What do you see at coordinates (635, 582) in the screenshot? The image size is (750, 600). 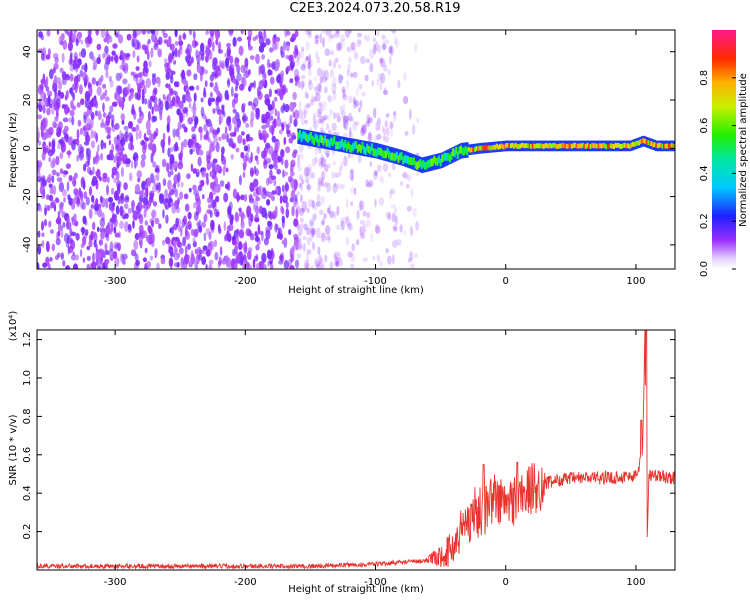 I see `x-tick-label: 100` at bounding box center [635, 582].